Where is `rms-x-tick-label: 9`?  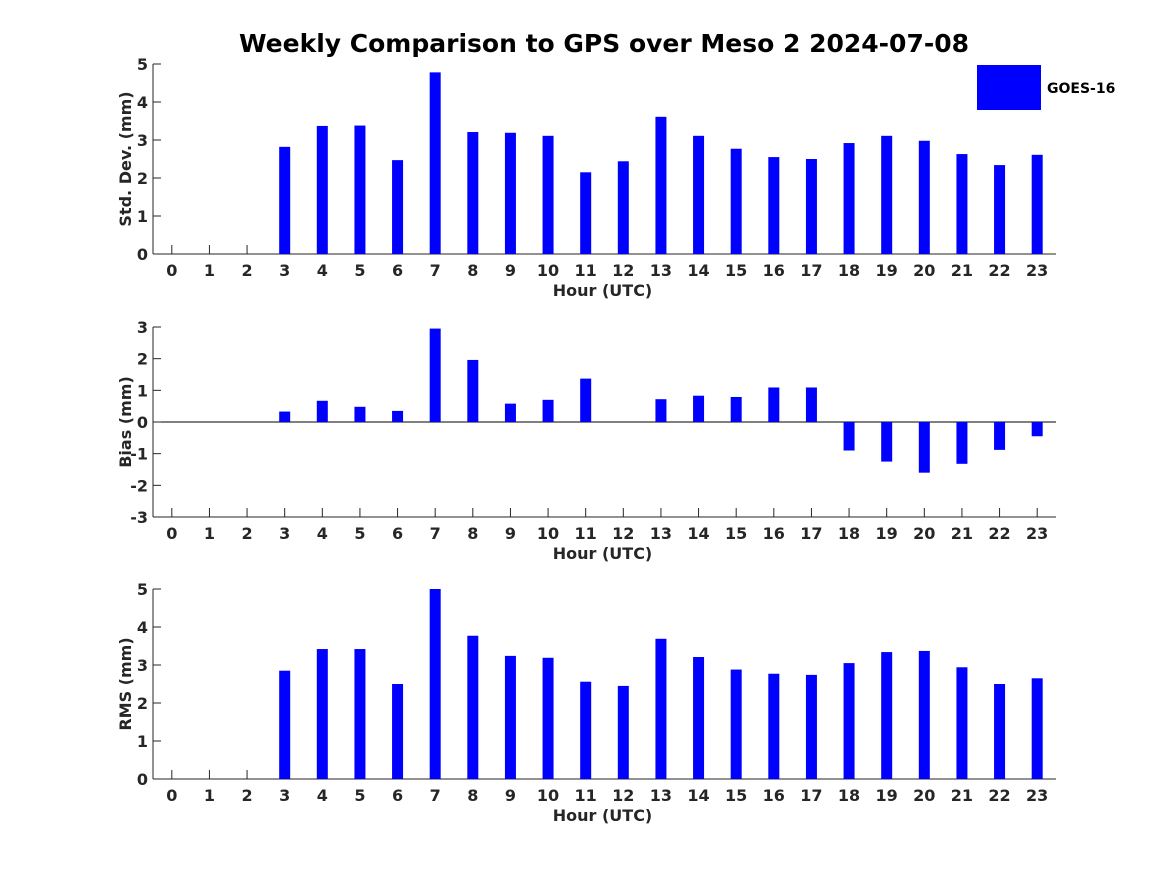 rms-x-tick-label: 9 is located at coordinates (510, 795).